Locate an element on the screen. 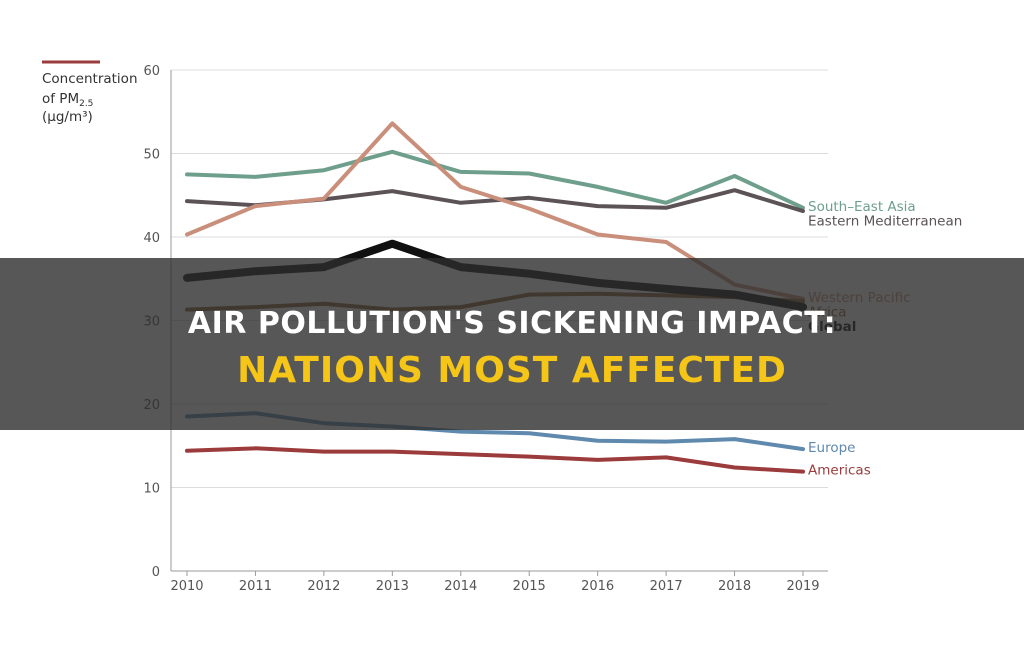 This screenshot has height=646, width=1024. x-tick-label: 2013 is located at coordinates (392, 586).